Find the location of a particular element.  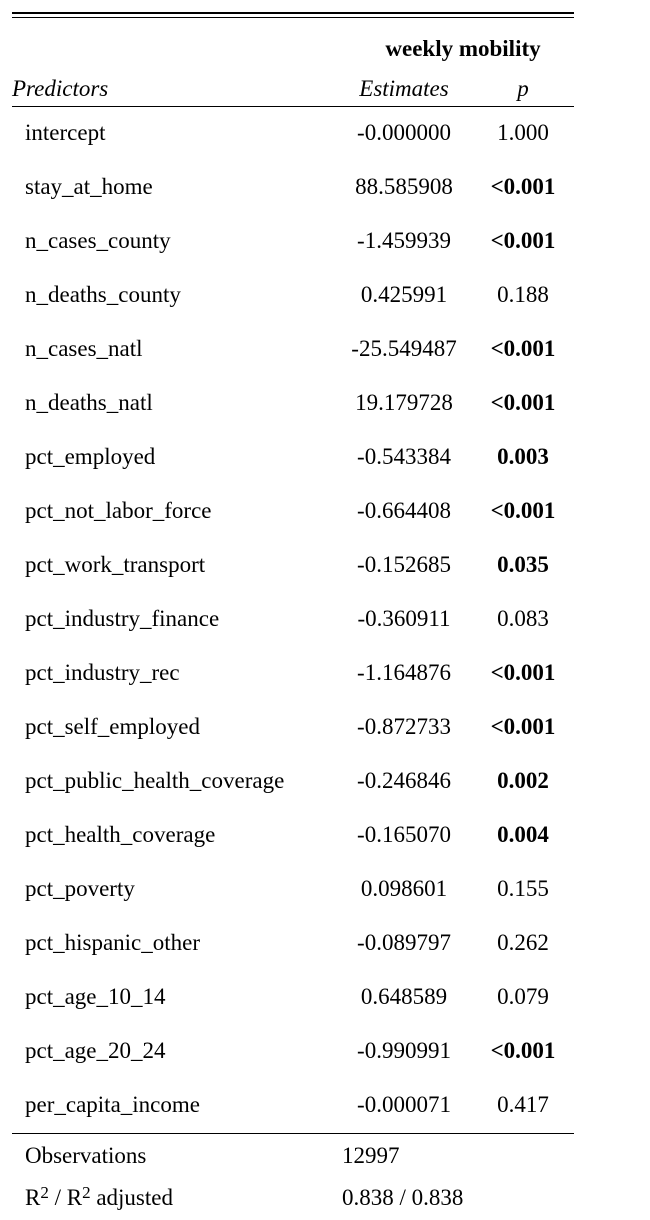

table-row: pct_hispanic_other -0.089797 0.262 is located at coordinates (293, 944).